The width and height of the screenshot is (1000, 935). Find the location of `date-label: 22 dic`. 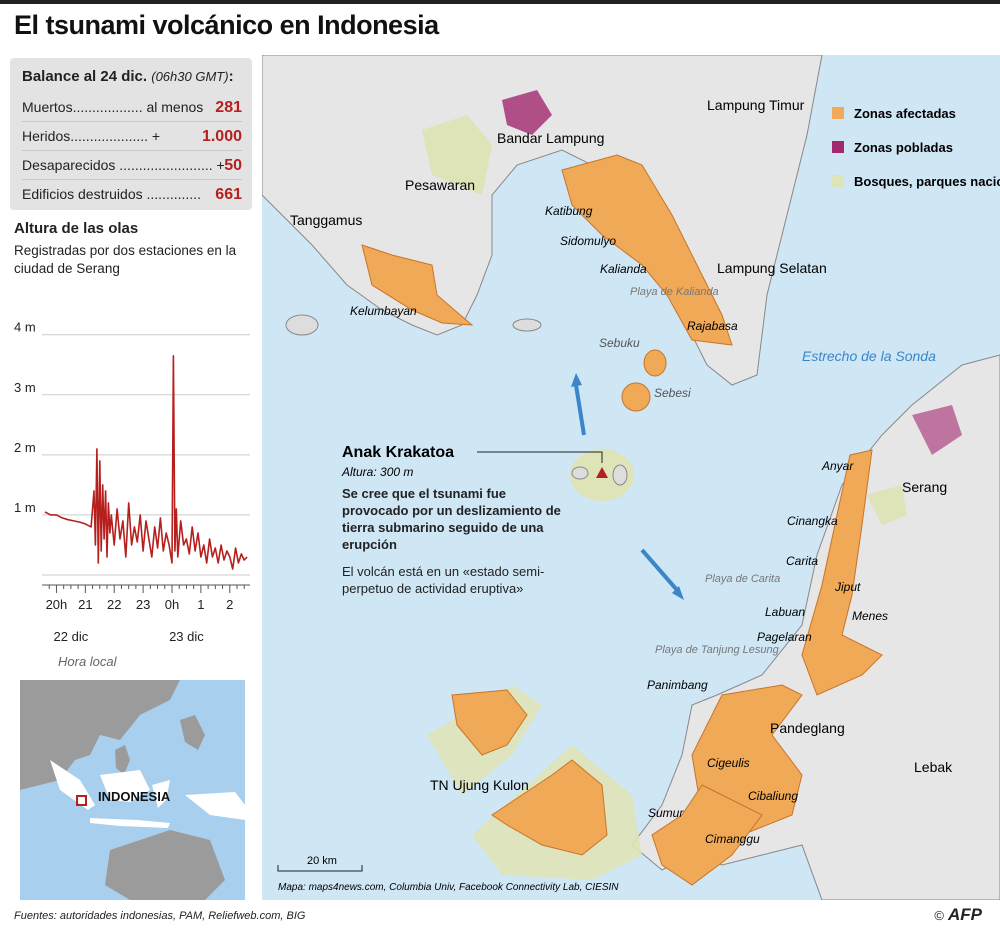

date-label: 22 dic is located at coordinates (71, 636).